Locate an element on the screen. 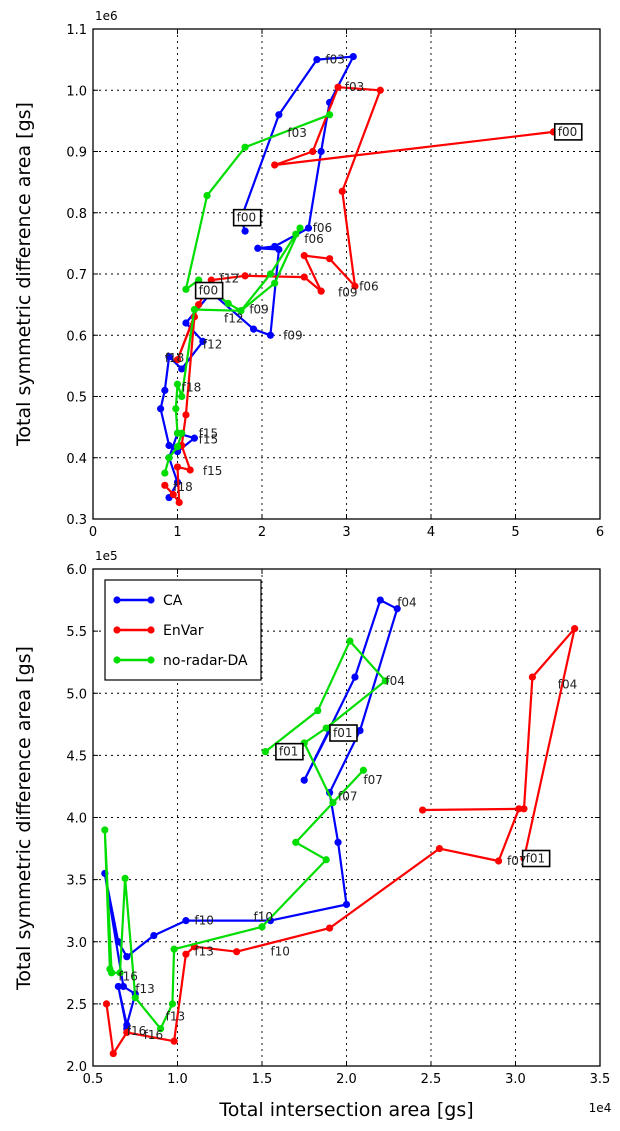 The width and height of the screenshot is (620, 1131). legend-label-envar: EnVar is located at coordinates (183, 631).